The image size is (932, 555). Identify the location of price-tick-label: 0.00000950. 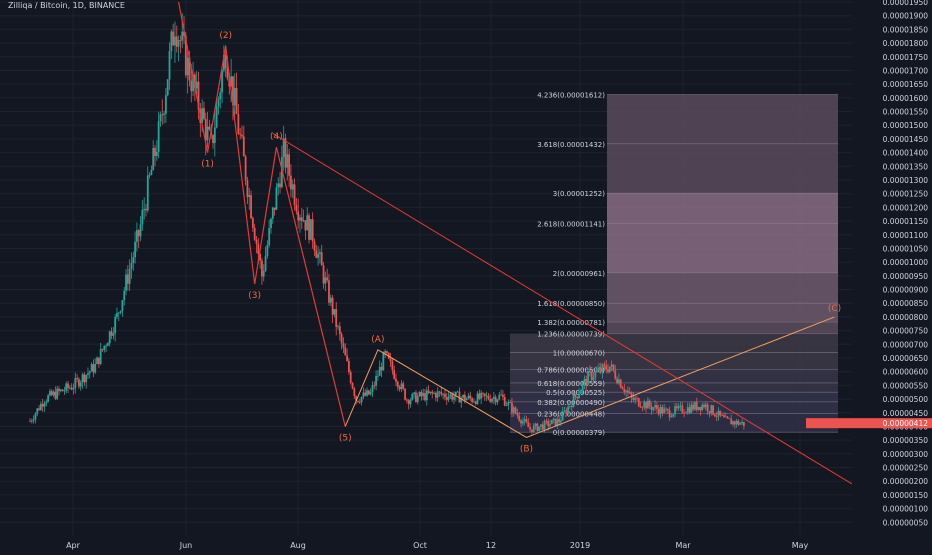
(906, 276).